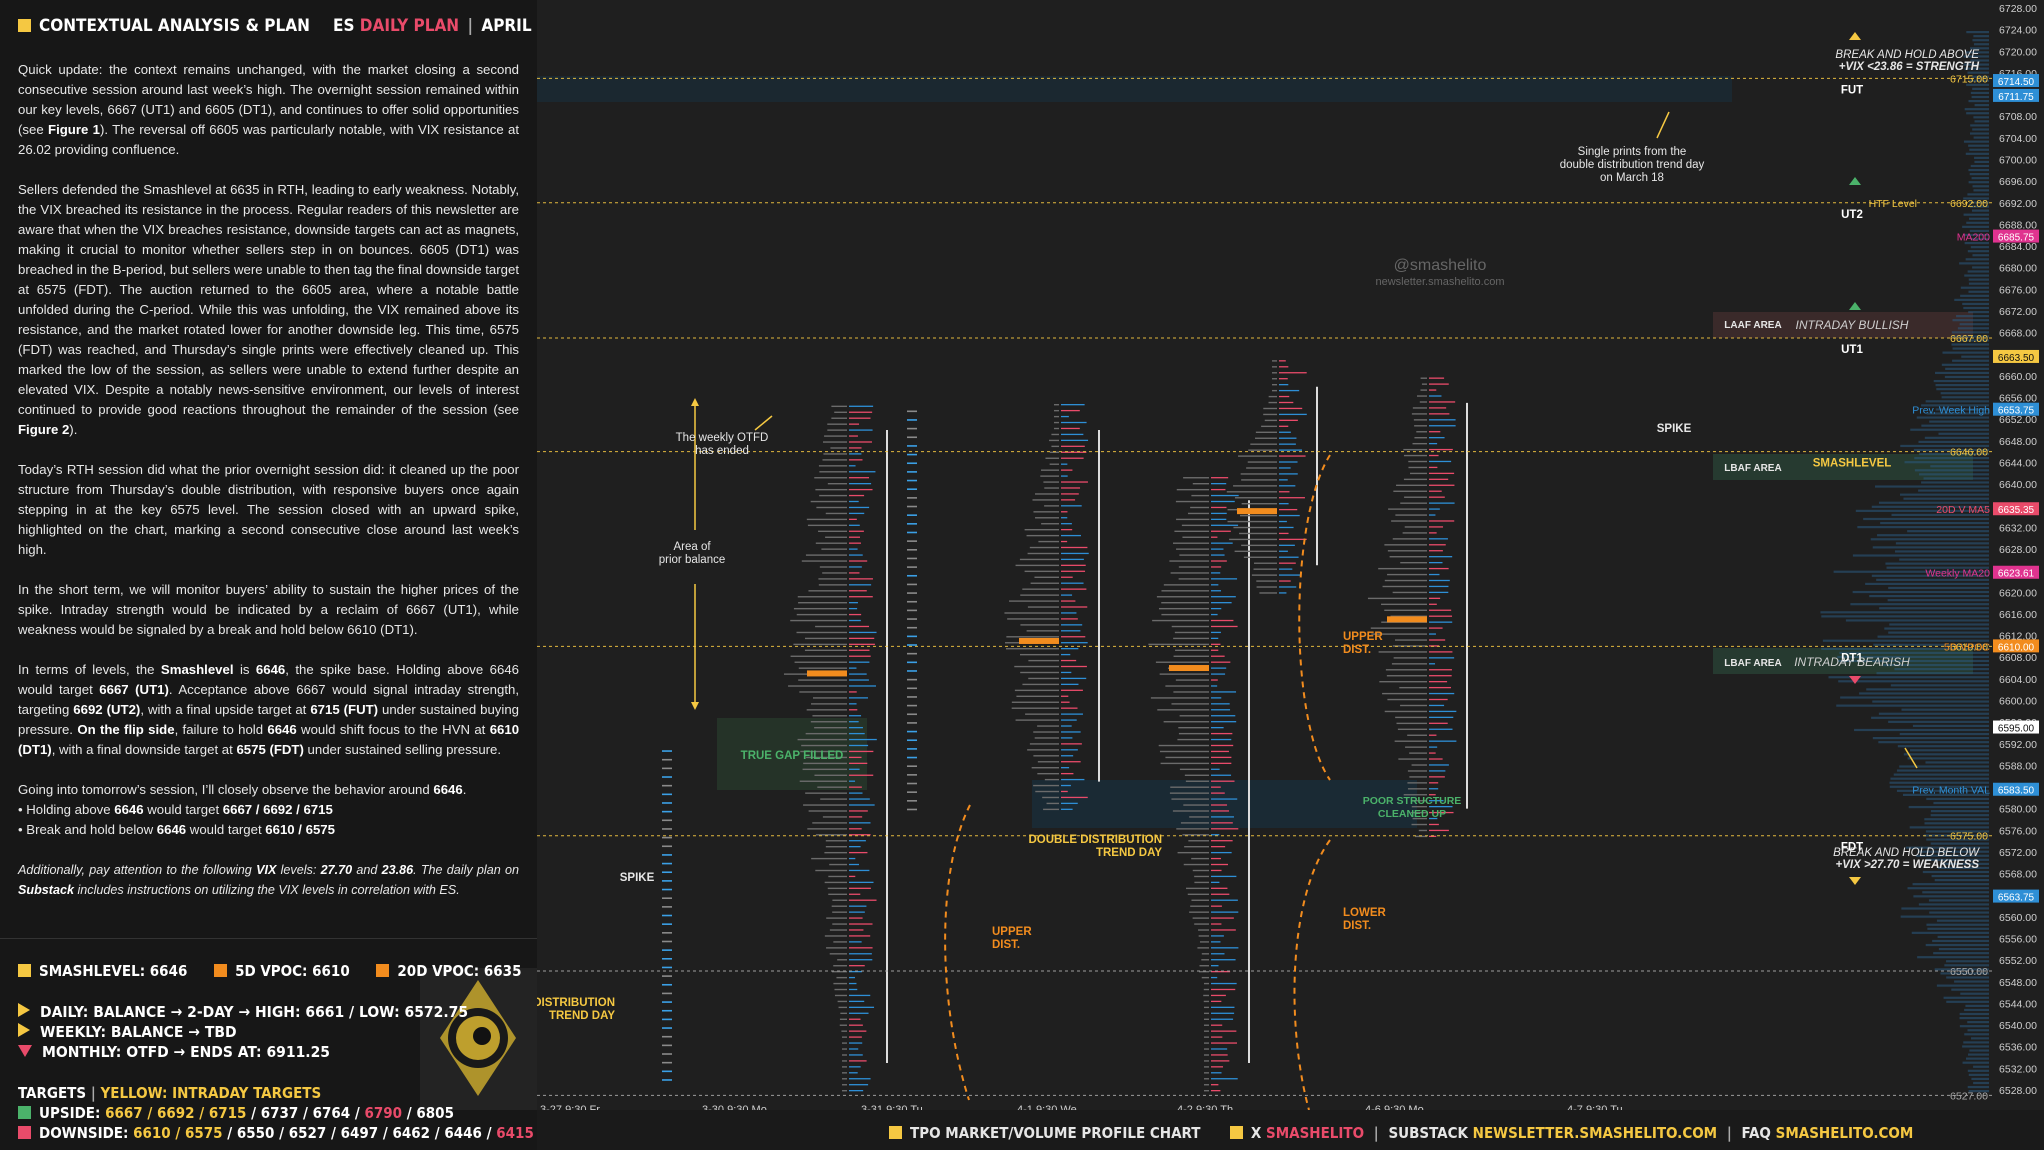 The width and height of the screenshot is (2044, 1150). I want to click on dd-label-line1: DOUBLE DISTRIBUTION, so click(576, 1003).